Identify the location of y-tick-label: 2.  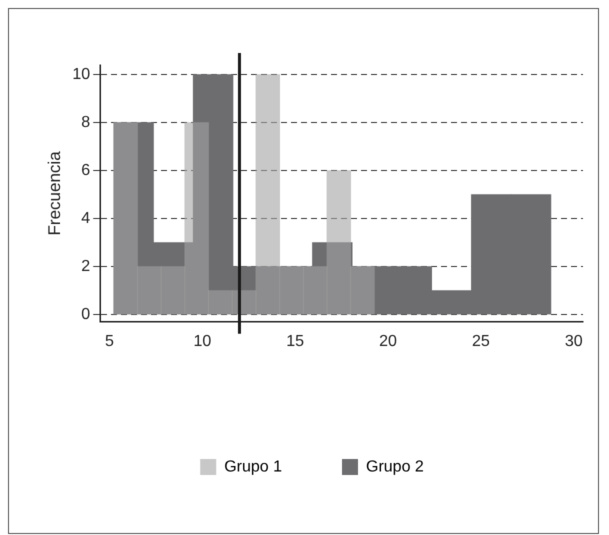
(85, 267).